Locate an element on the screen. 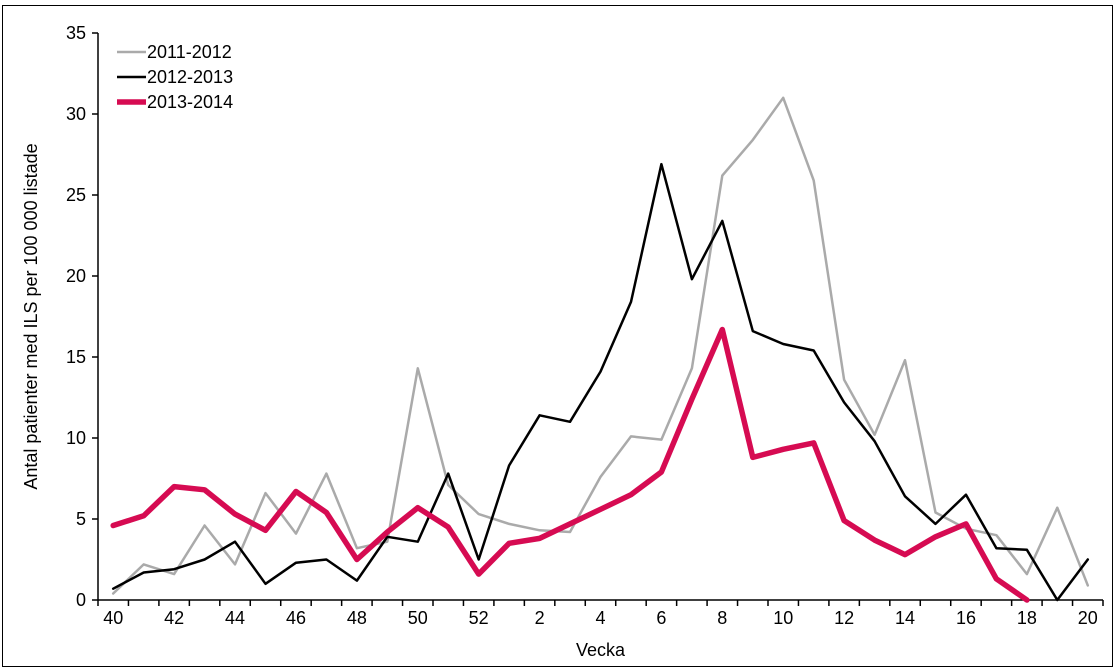 The height and width of the screenshot is (670, 1116). legend-label-2012-2013: 2012-2013 is located at coordinates (190, 77).